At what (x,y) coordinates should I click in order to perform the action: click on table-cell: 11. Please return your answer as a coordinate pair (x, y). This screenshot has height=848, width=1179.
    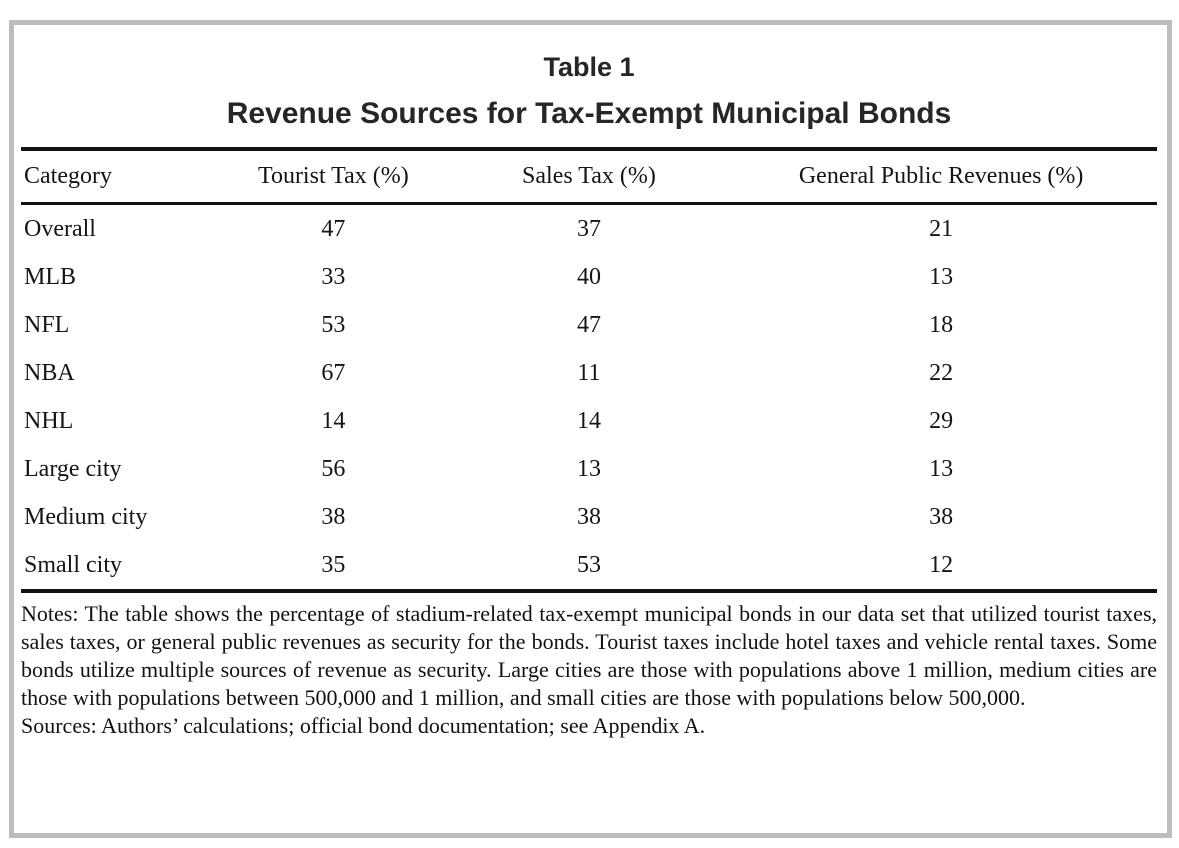
    Looking at the image, I should click on (589, 372).